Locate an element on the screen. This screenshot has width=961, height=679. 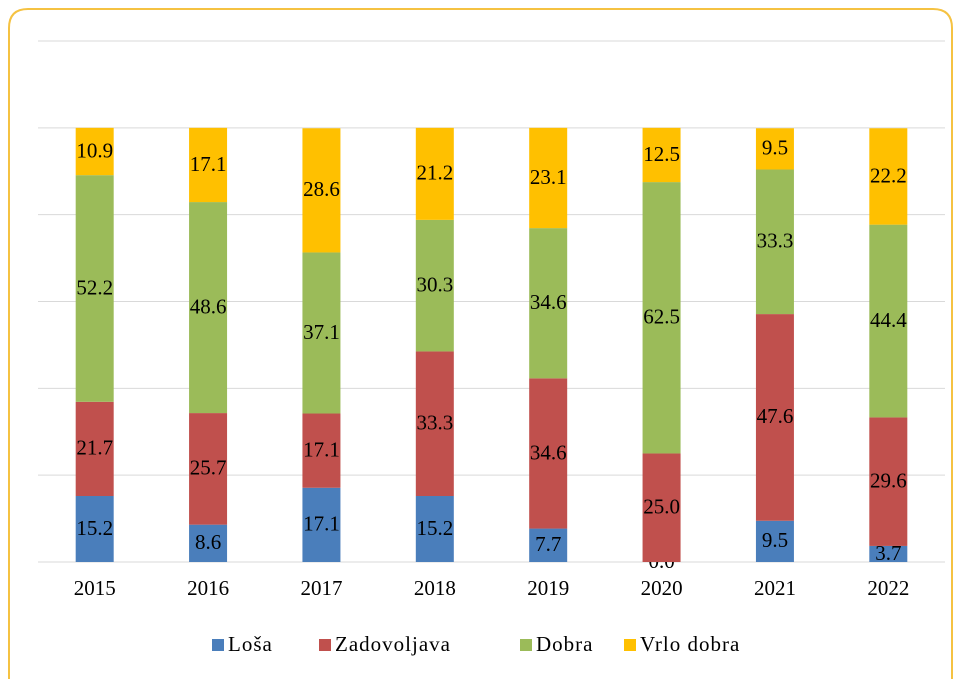
x-tick-label: 2019 is located at coordinates (548, 588).